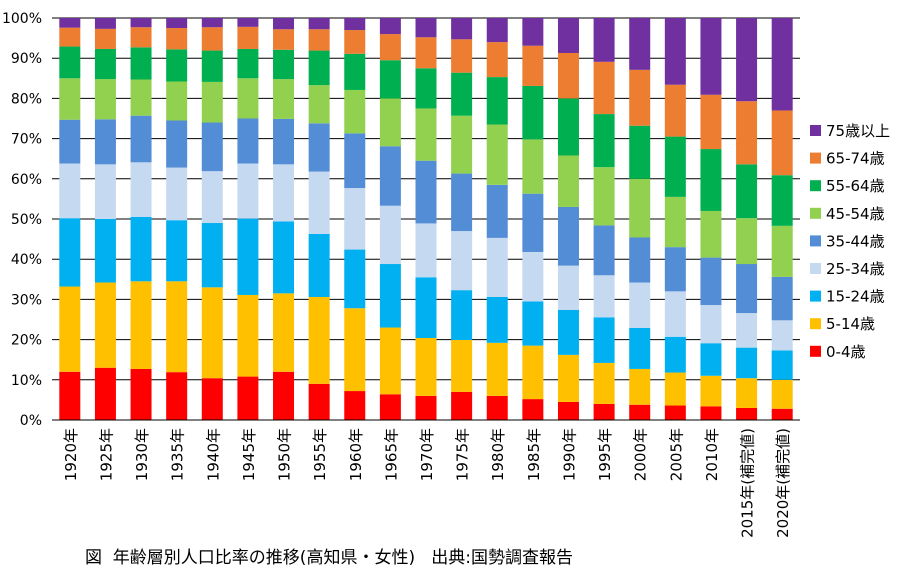 The image size is (917, 586). I want to click on x-tick-label: 1985年, so click(534, 454).